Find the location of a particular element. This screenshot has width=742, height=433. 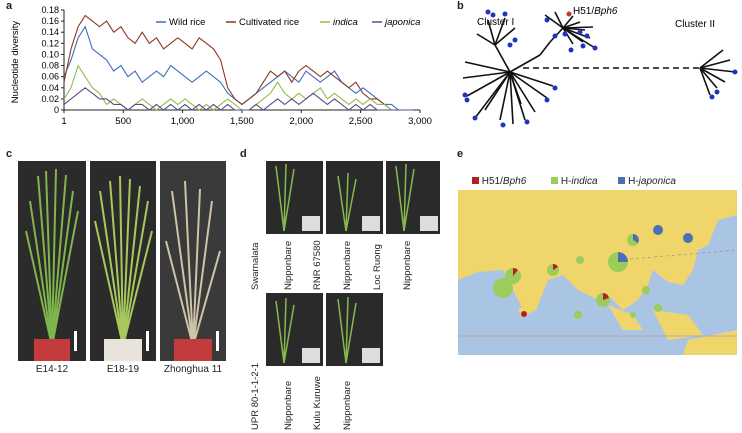

y-tick-label: 0.04 is located at coordinates (50, 88).